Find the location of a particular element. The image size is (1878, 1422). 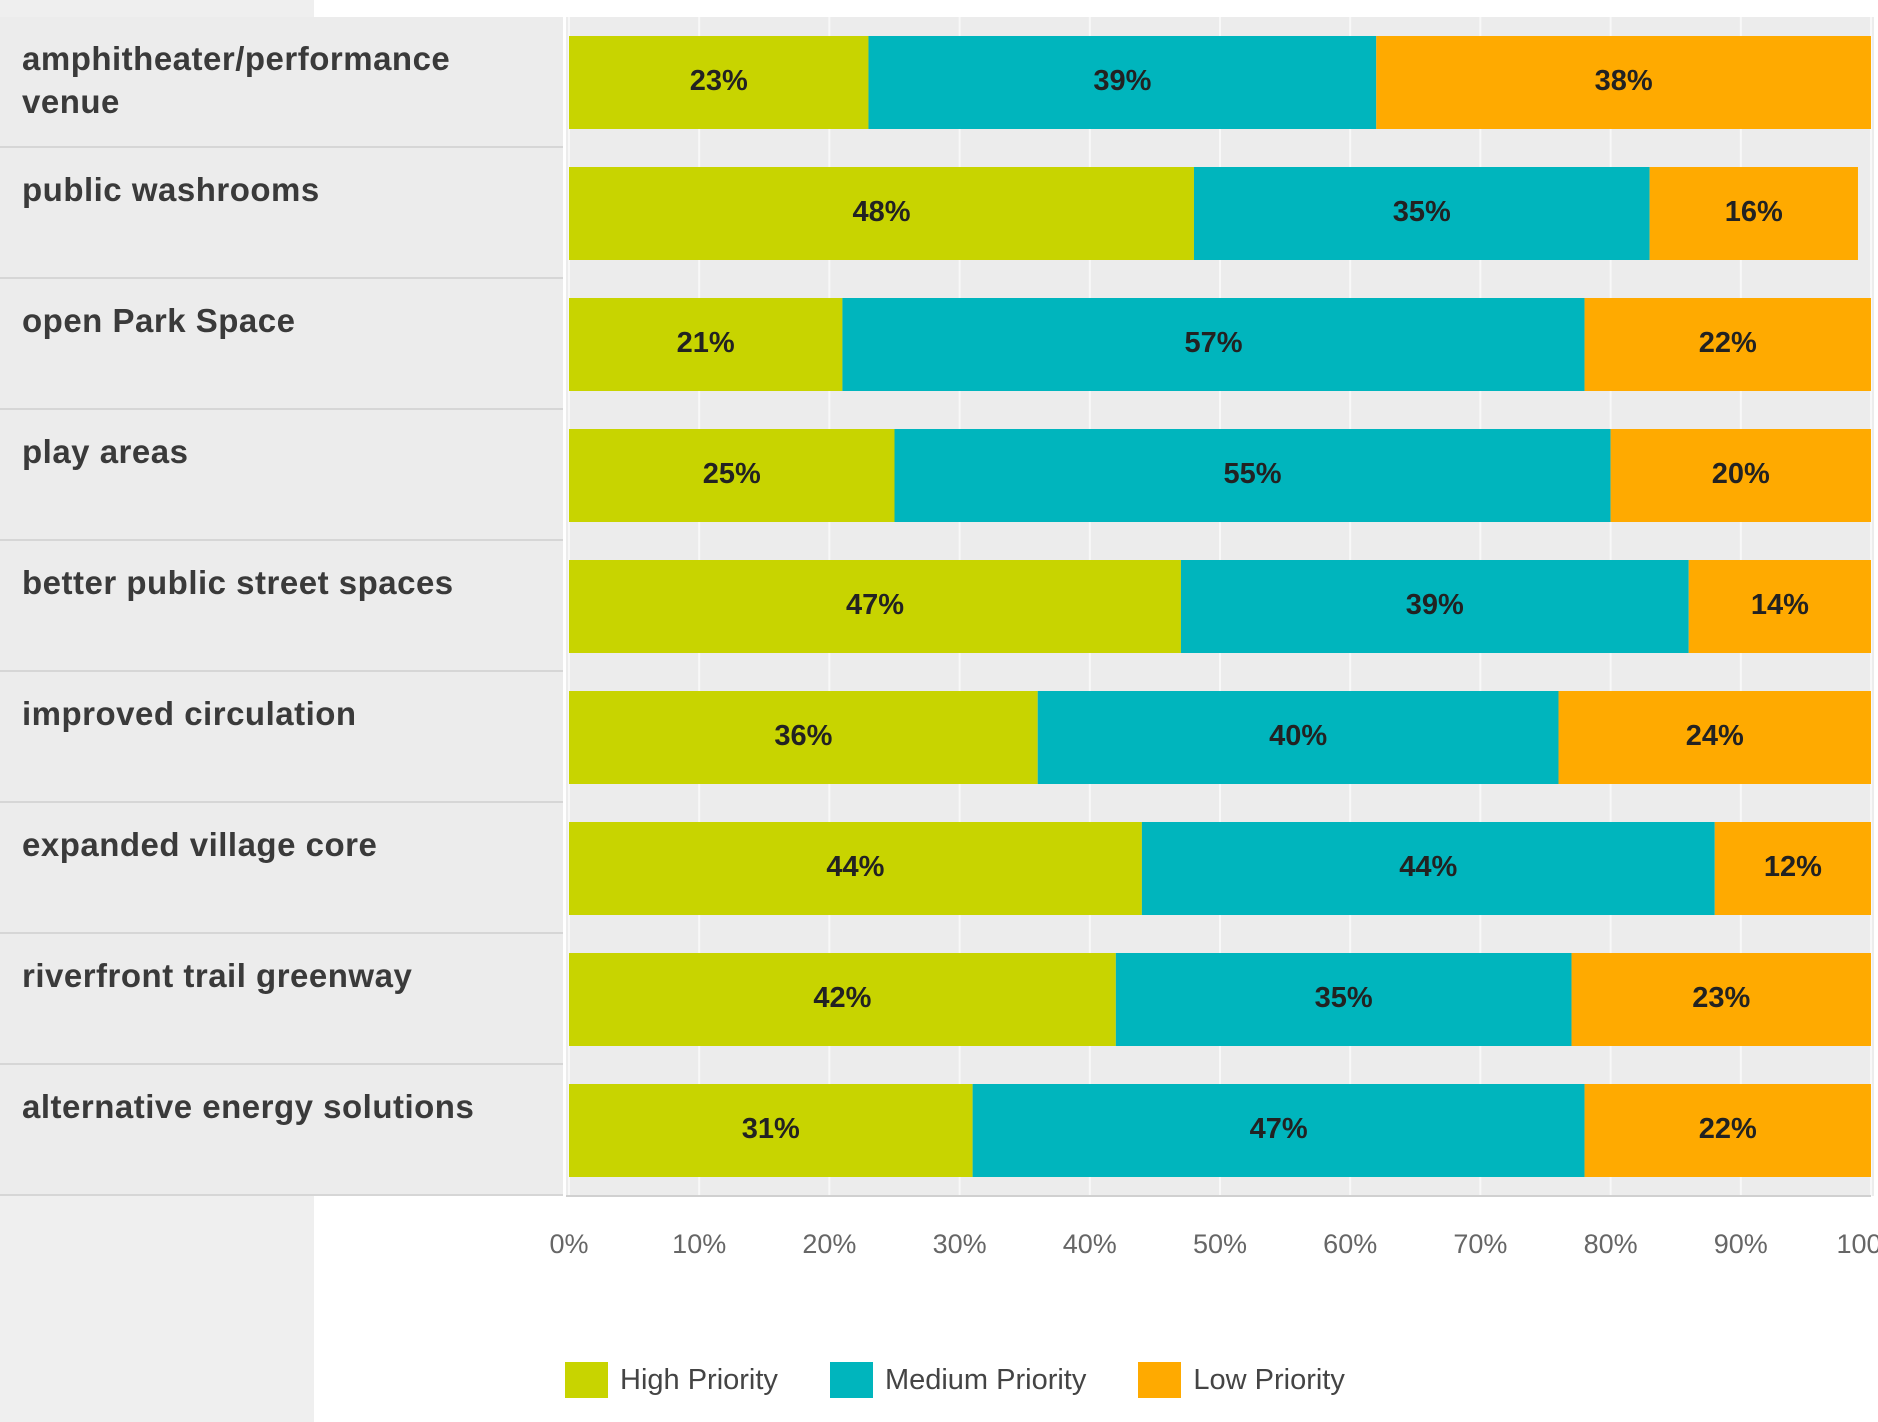

x-tick-label: 30% is located at coordinates (960, 1244).